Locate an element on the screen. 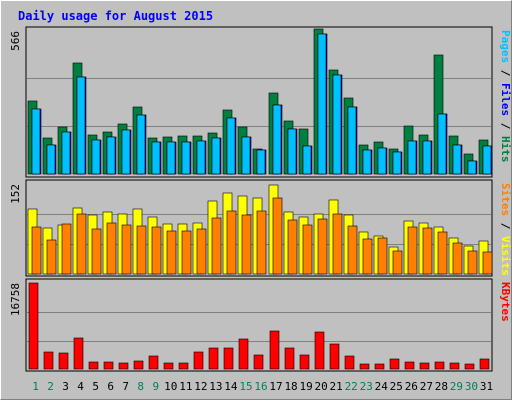 Image resolution: width=512 pixels, height=400 pixels. x-tick-label-day-13: 13 is located at coordinates (215, 386).